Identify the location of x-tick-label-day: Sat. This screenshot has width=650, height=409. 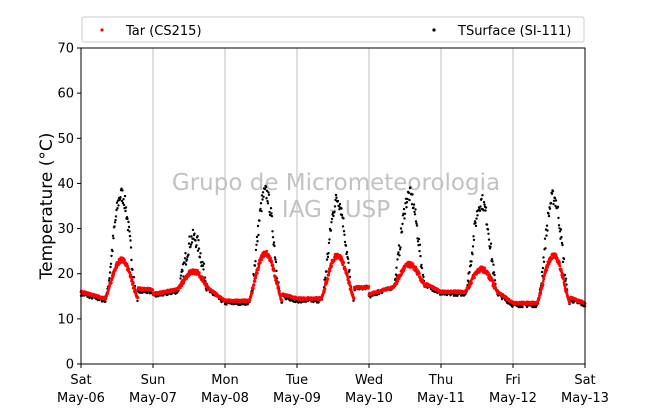
(80, 380).